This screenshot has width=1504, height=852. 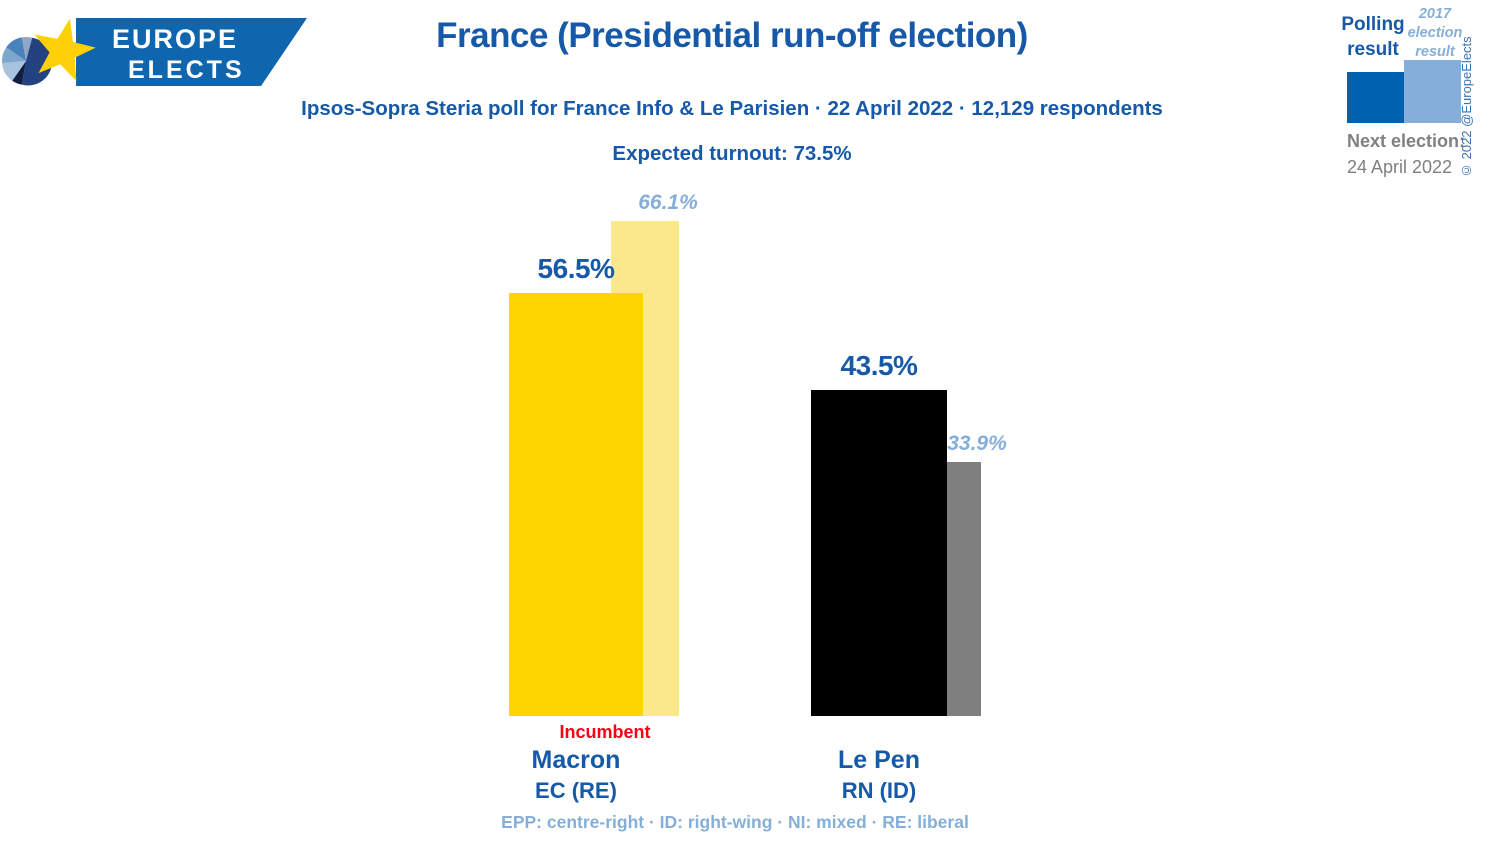 I want to click on logo-text-europe: EUROPE, so click(x=175, y=39).